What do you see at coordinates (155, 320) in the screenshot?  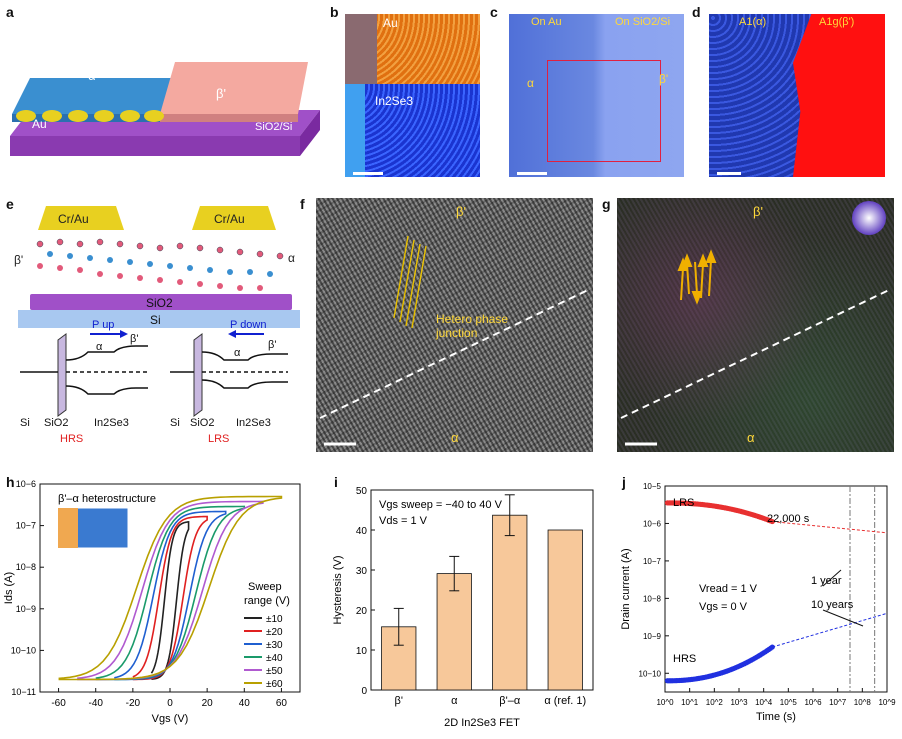 I see `panel-e-si: Si` at bounding box center [155, 320].